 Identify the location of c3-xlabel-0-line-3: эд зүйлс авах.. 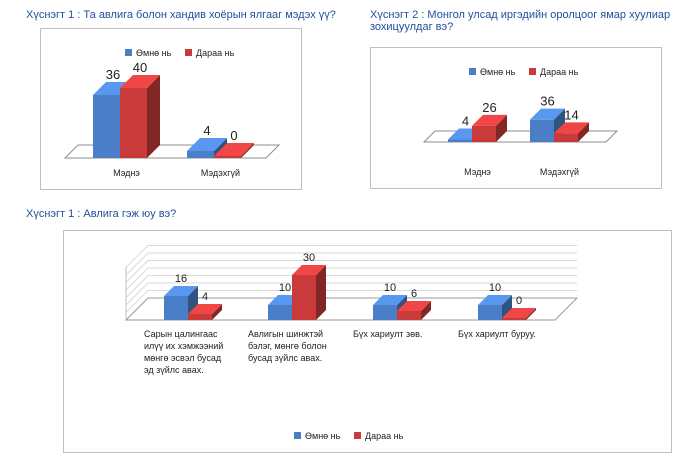
(174, 370).